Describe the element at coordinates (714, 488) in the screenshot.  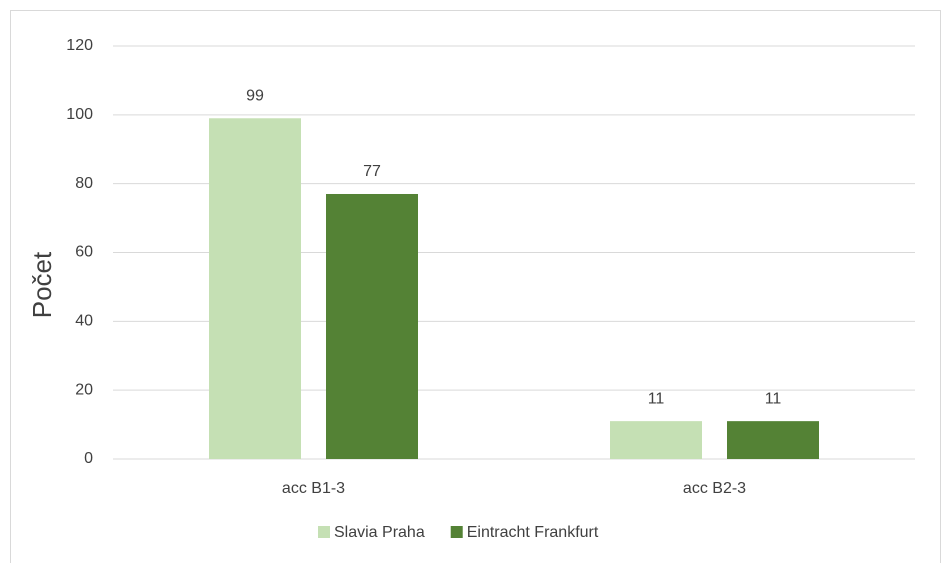
I see `x-tick-label: acc B2-3` at that location.